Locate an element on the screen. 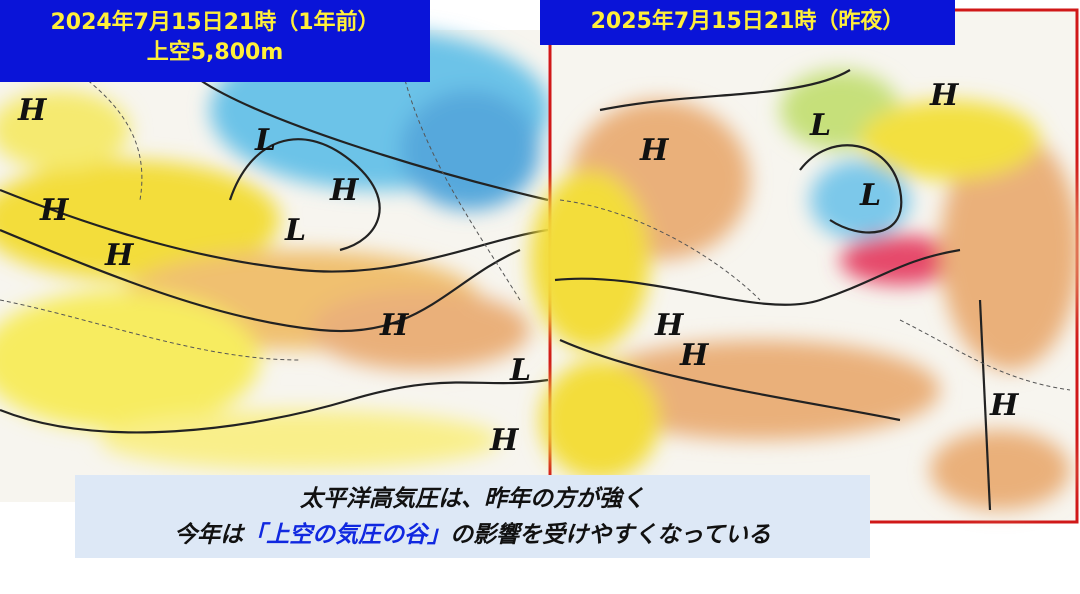  left-subtitle: 上空5,800m is located at coordinates (215, 52).